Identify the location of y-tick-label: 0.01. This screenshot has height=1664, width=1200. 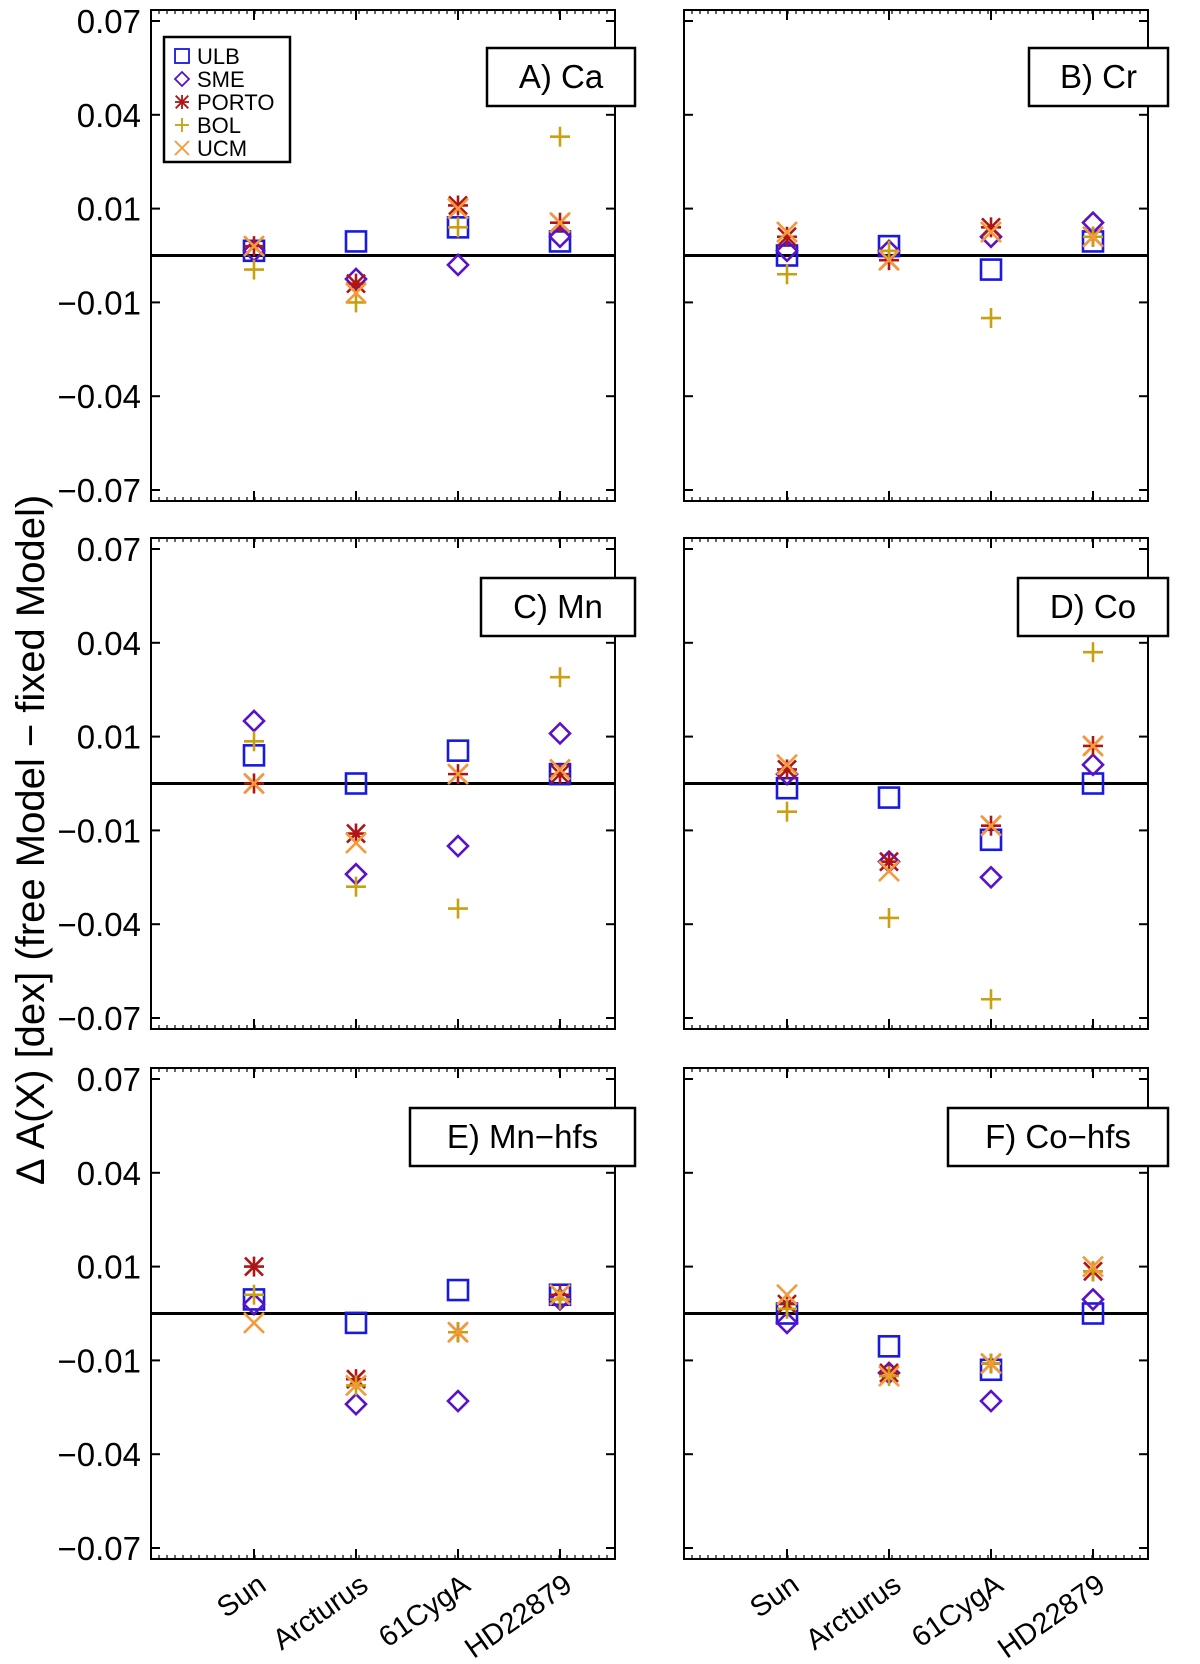
(109, 737).